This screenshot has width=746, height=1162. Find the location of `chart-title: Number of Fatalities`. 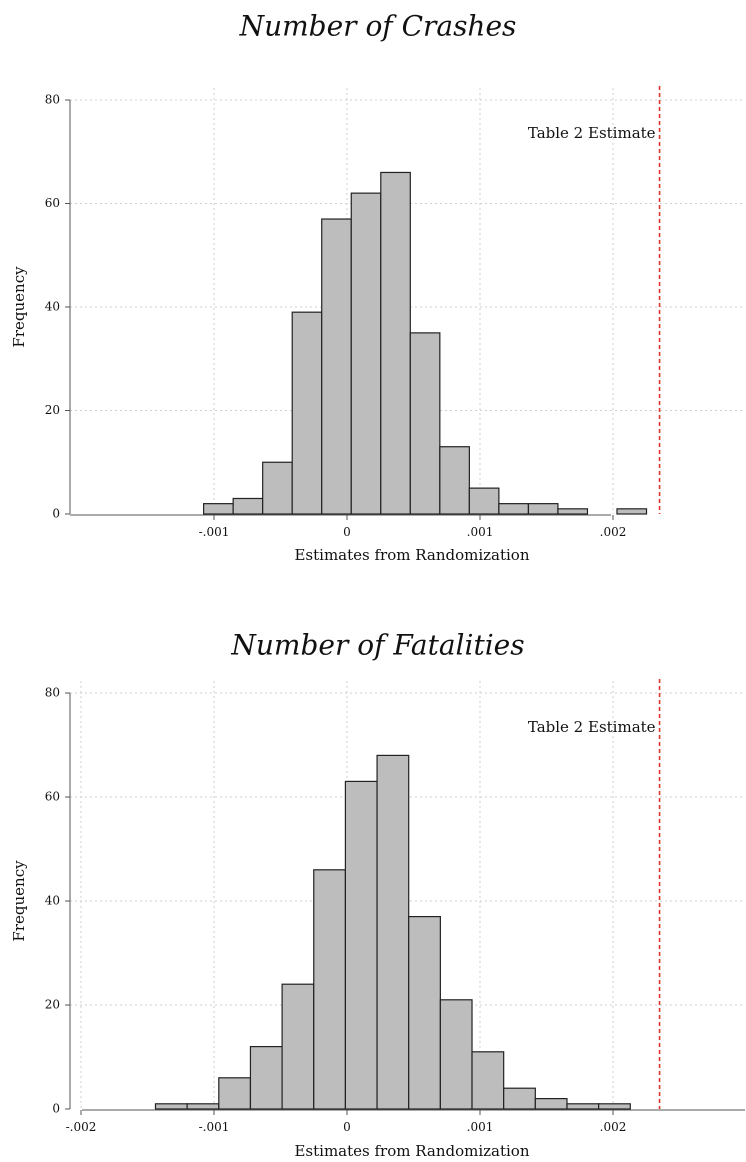

chart-title: Number of Fatalities is located at coordinates (377, 645).